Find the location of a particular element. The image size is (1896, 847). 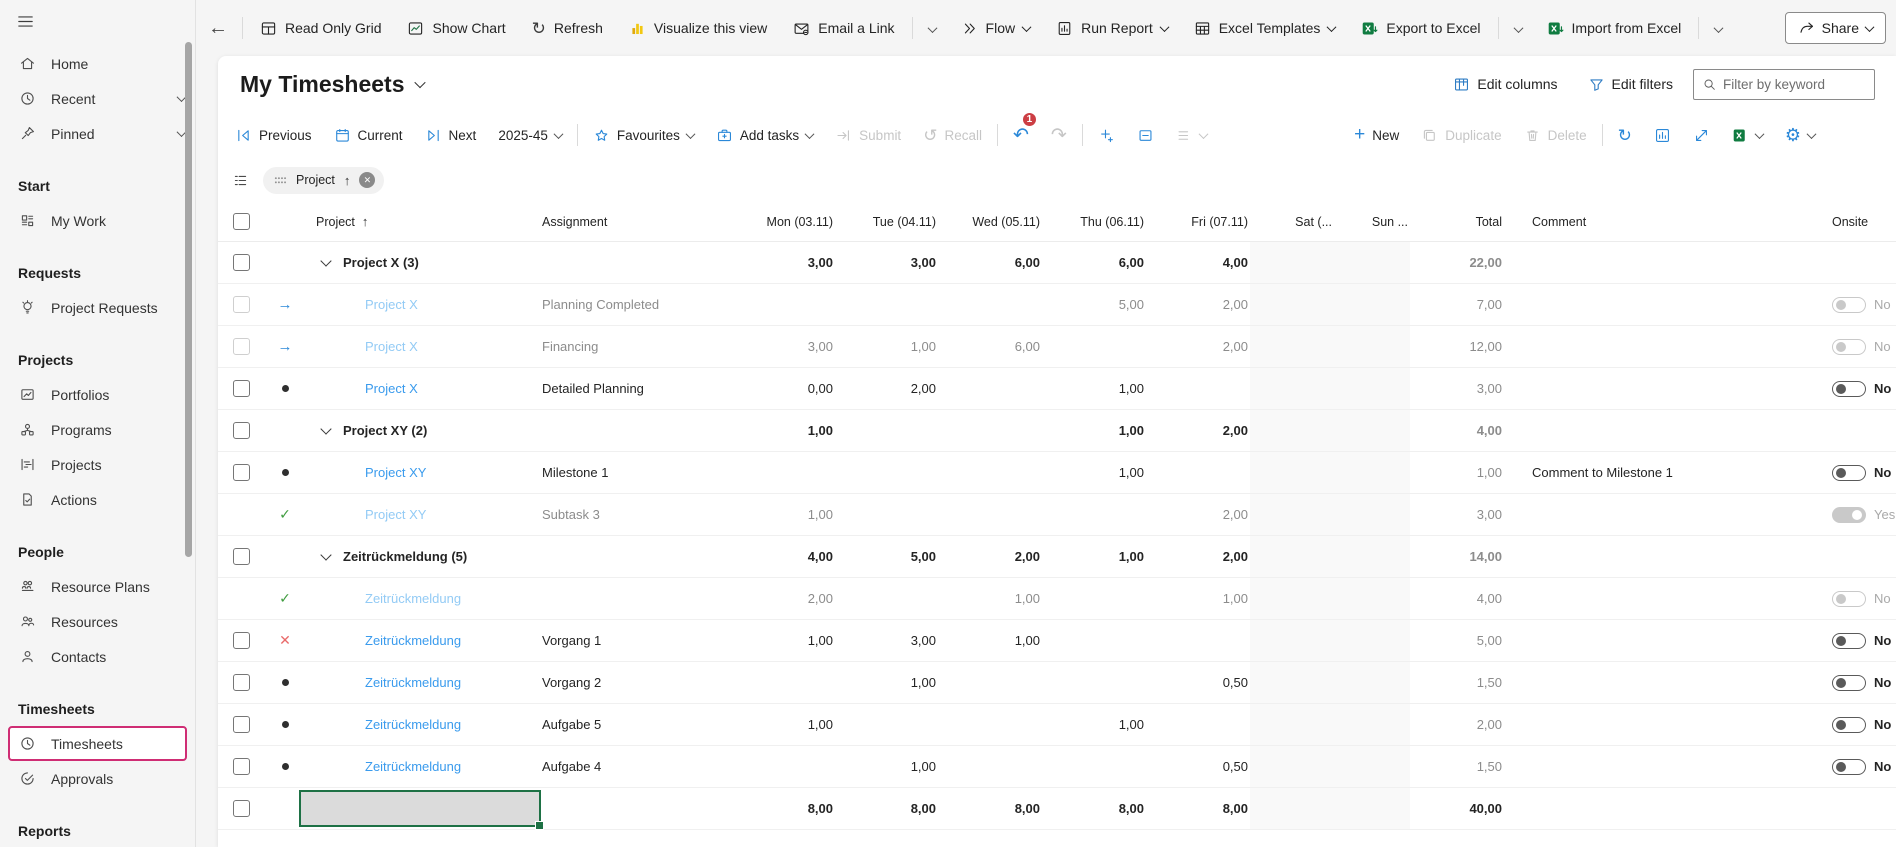

current-period-button: Current is located at coordinates (368, 135).